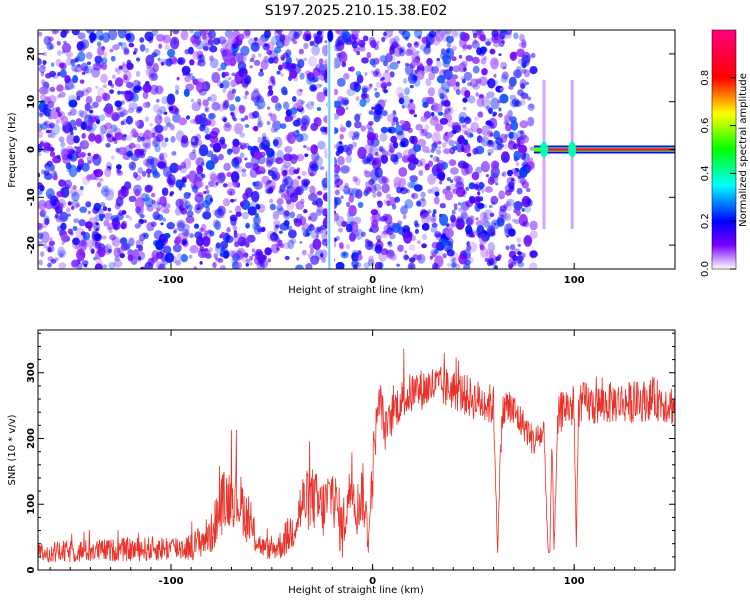 The width and height of the screenshot is (750, 600). Describe the element at coordinates (31, 54) in the screenshot. I see `spectrogram-ytick-label: 20` at that location.